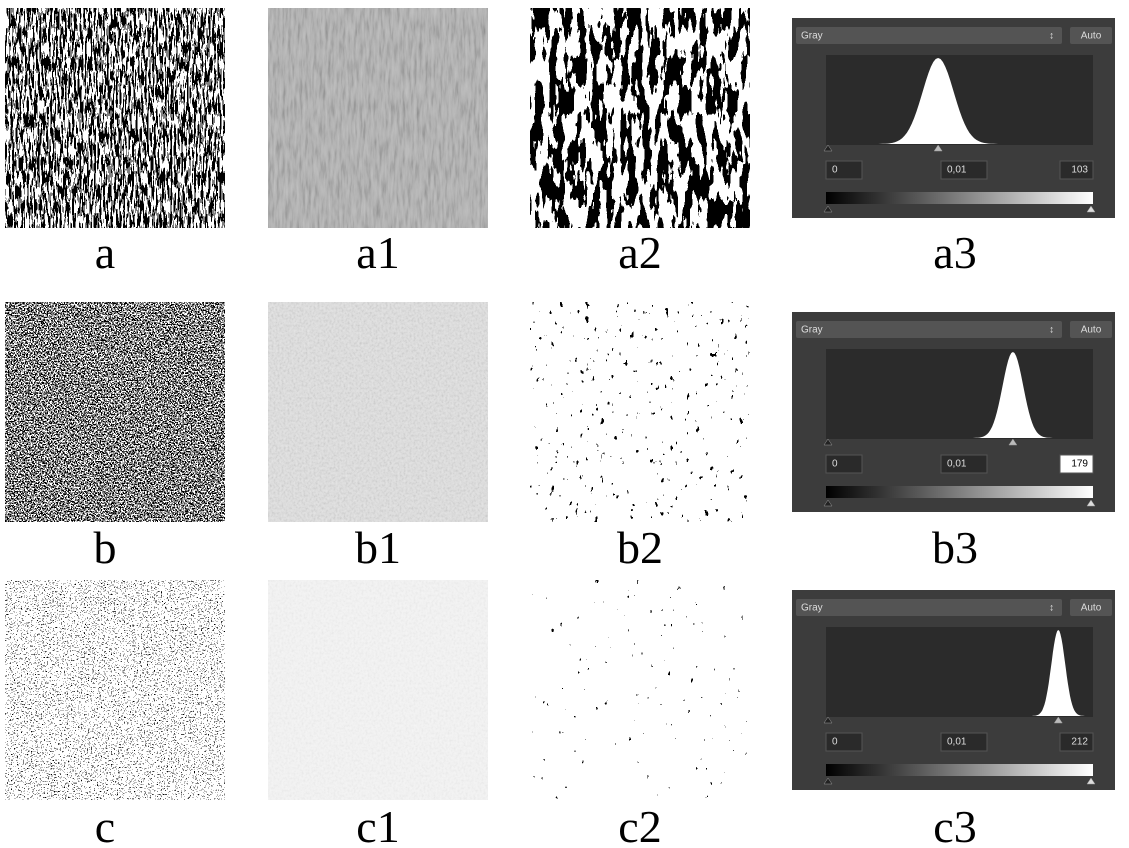  I want to click on input-value: 103, so click(1079, 170).